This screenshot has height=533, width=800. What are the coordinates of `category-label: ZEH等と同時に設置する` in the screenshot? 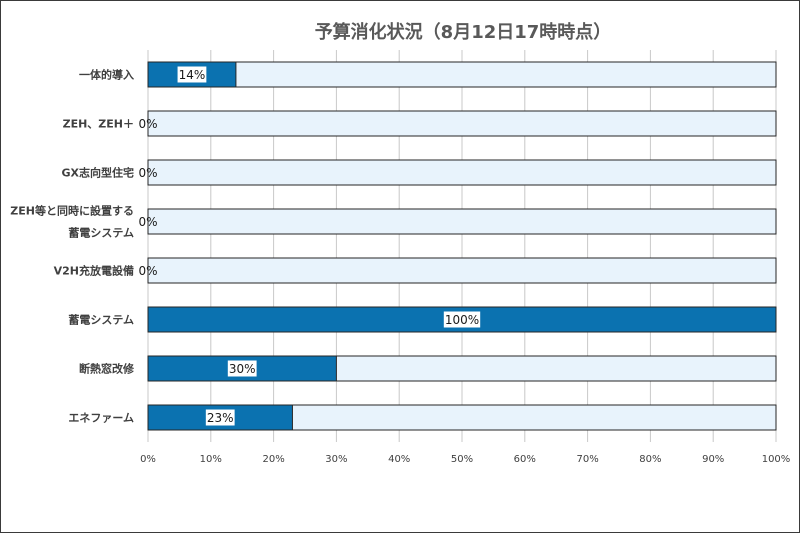 It's located at (72, 211).